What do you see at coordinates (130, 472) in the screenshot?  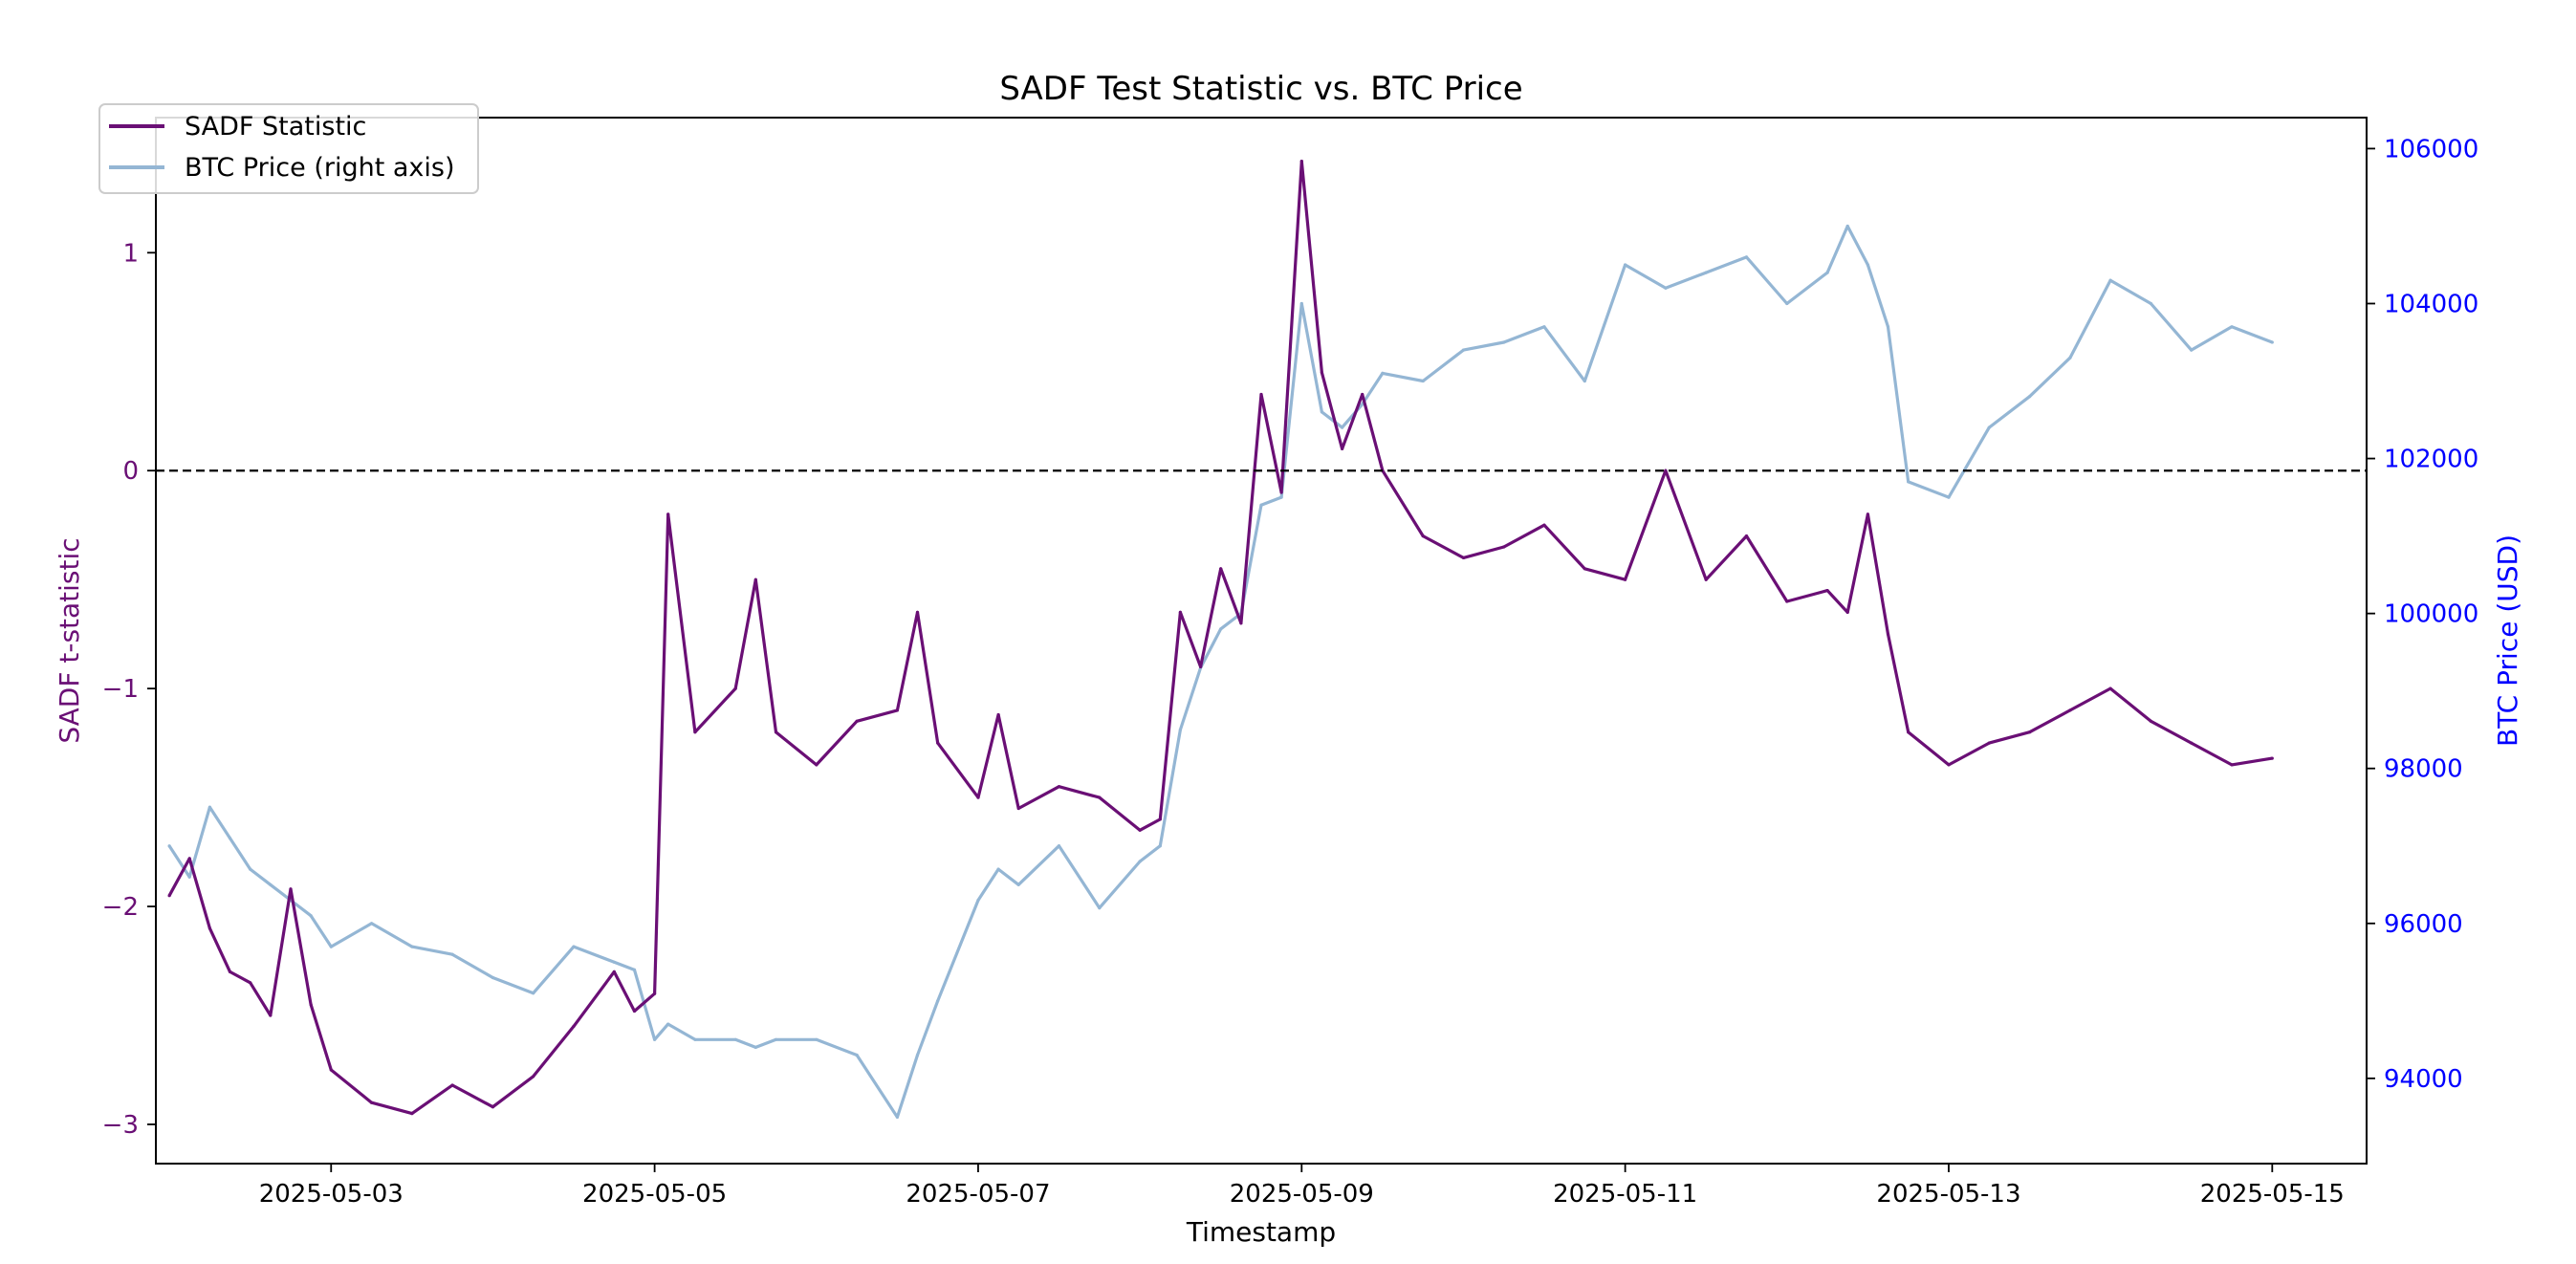 I see `left-y-tick-label: 0` at bounding box center [130, 472].